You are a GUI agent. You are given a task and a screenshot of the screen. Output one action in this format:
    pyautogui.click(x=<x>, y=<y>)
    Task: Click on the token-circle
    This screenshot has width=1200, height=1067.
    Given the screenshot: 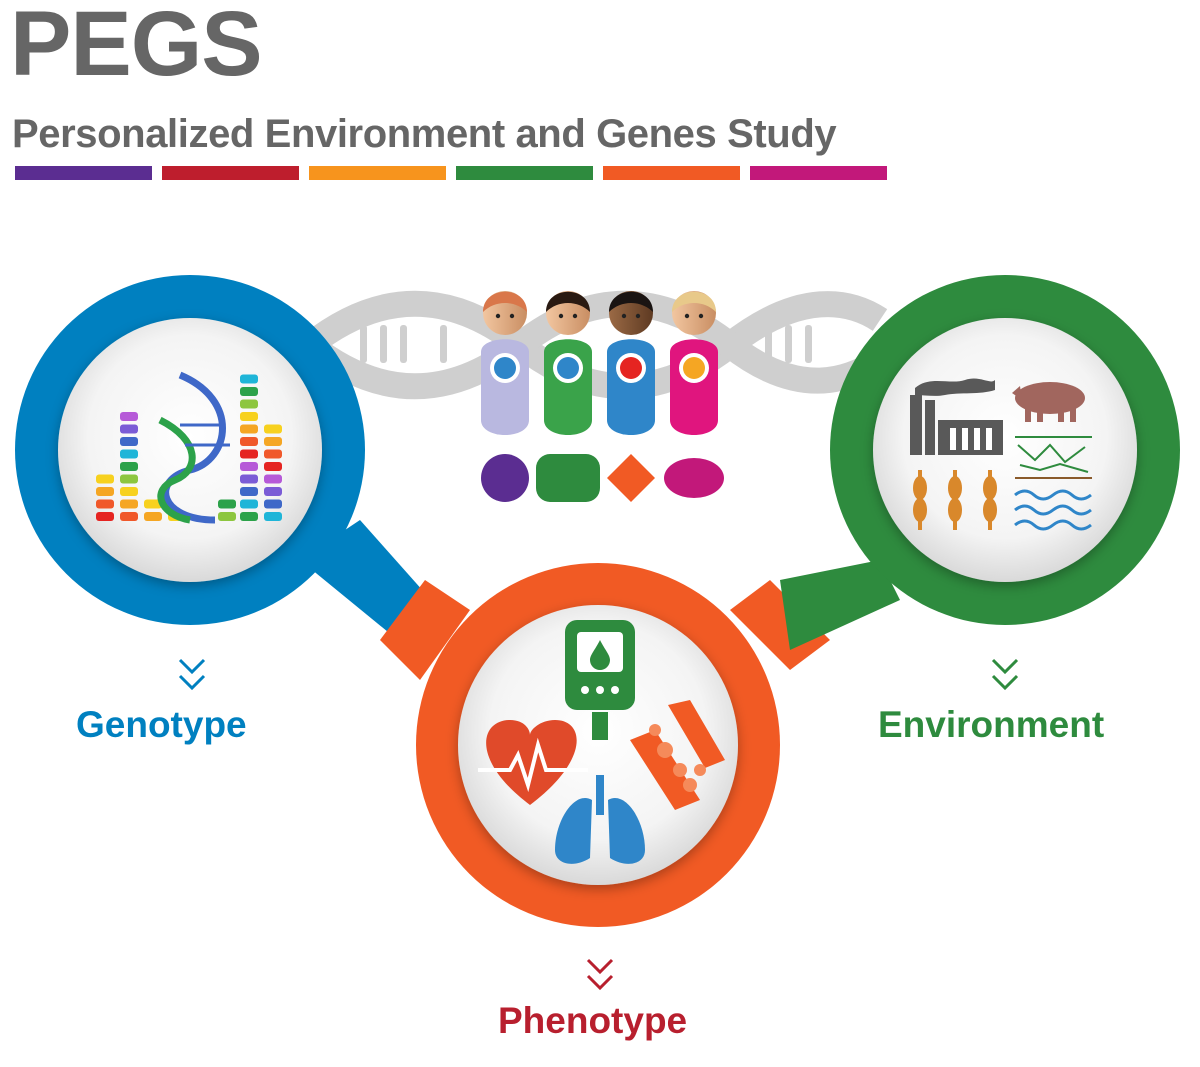 What is the action you would take?
    pyautogui.click(x=505, y=478)
    